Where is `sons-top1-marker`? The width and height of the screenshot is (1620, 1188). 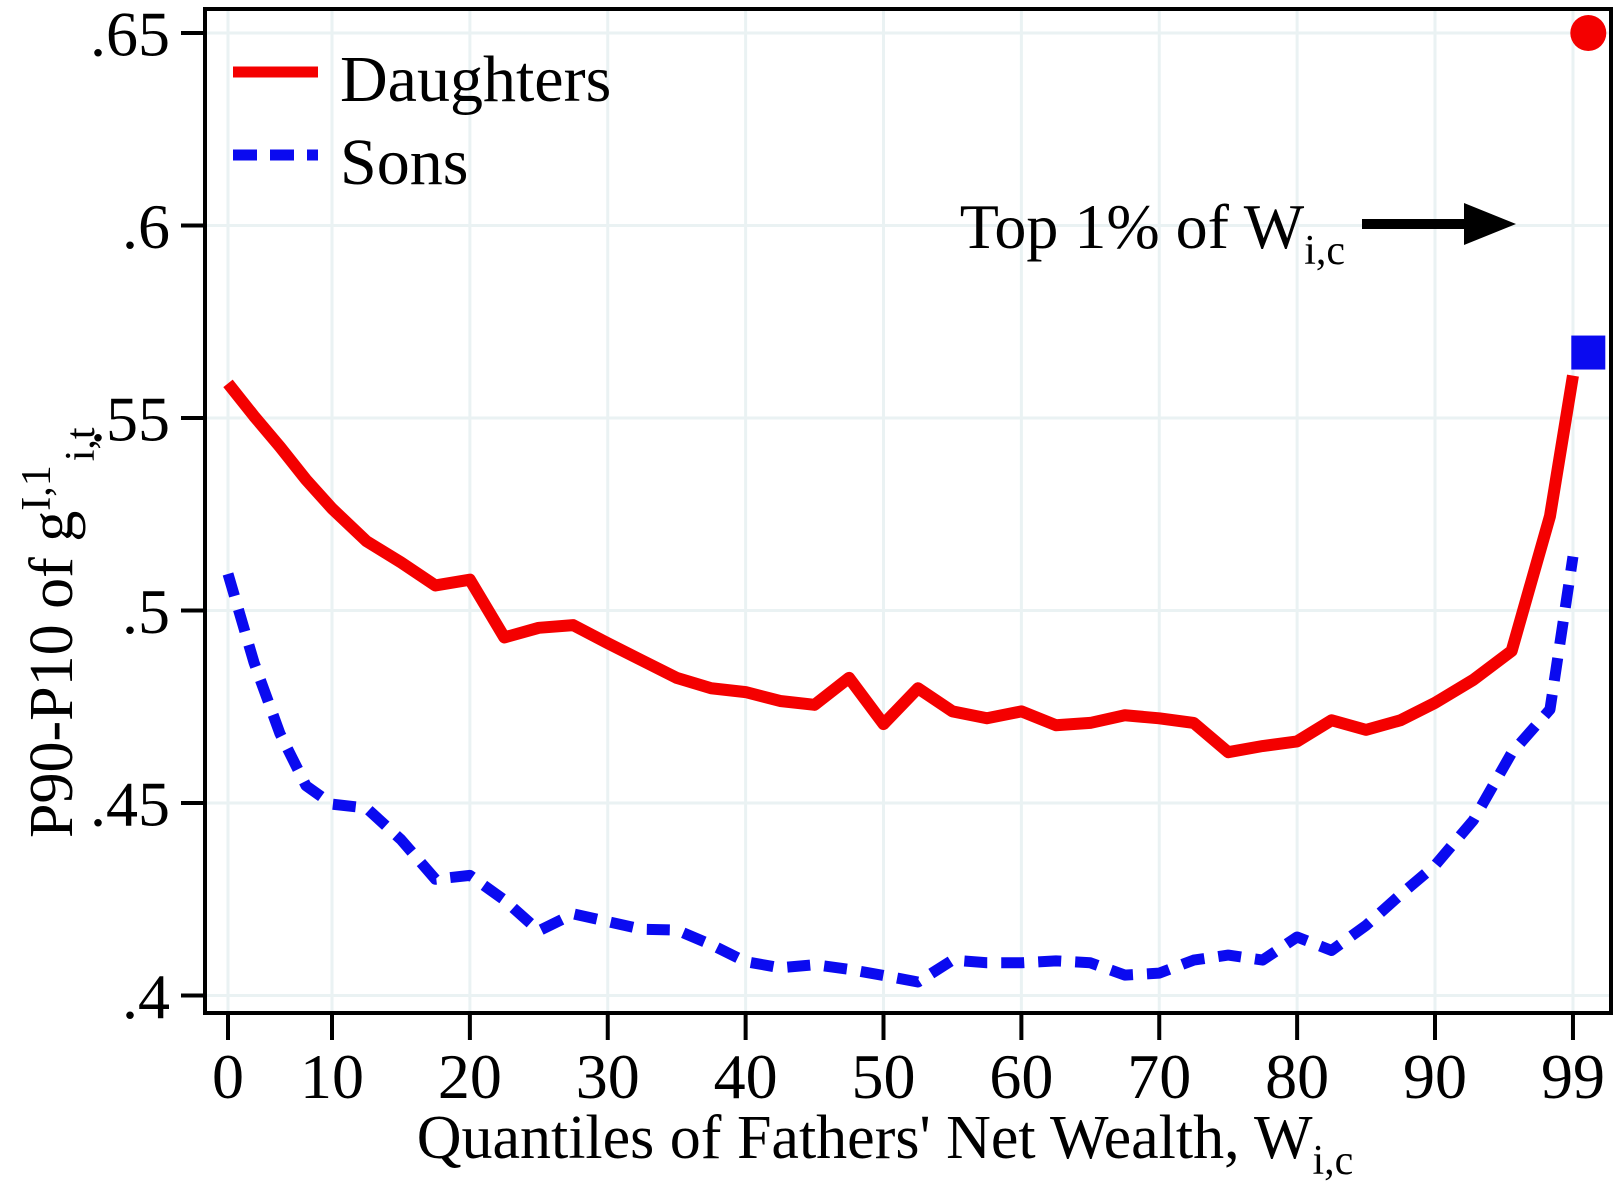 sons-top1-marker is located at coordinates (1588, 352).